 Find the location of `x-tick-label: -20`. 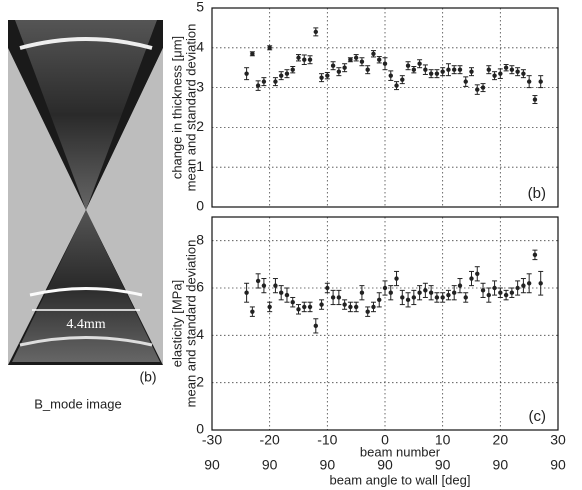

x-tick-label: -20 is located at coordinates (270, 440).